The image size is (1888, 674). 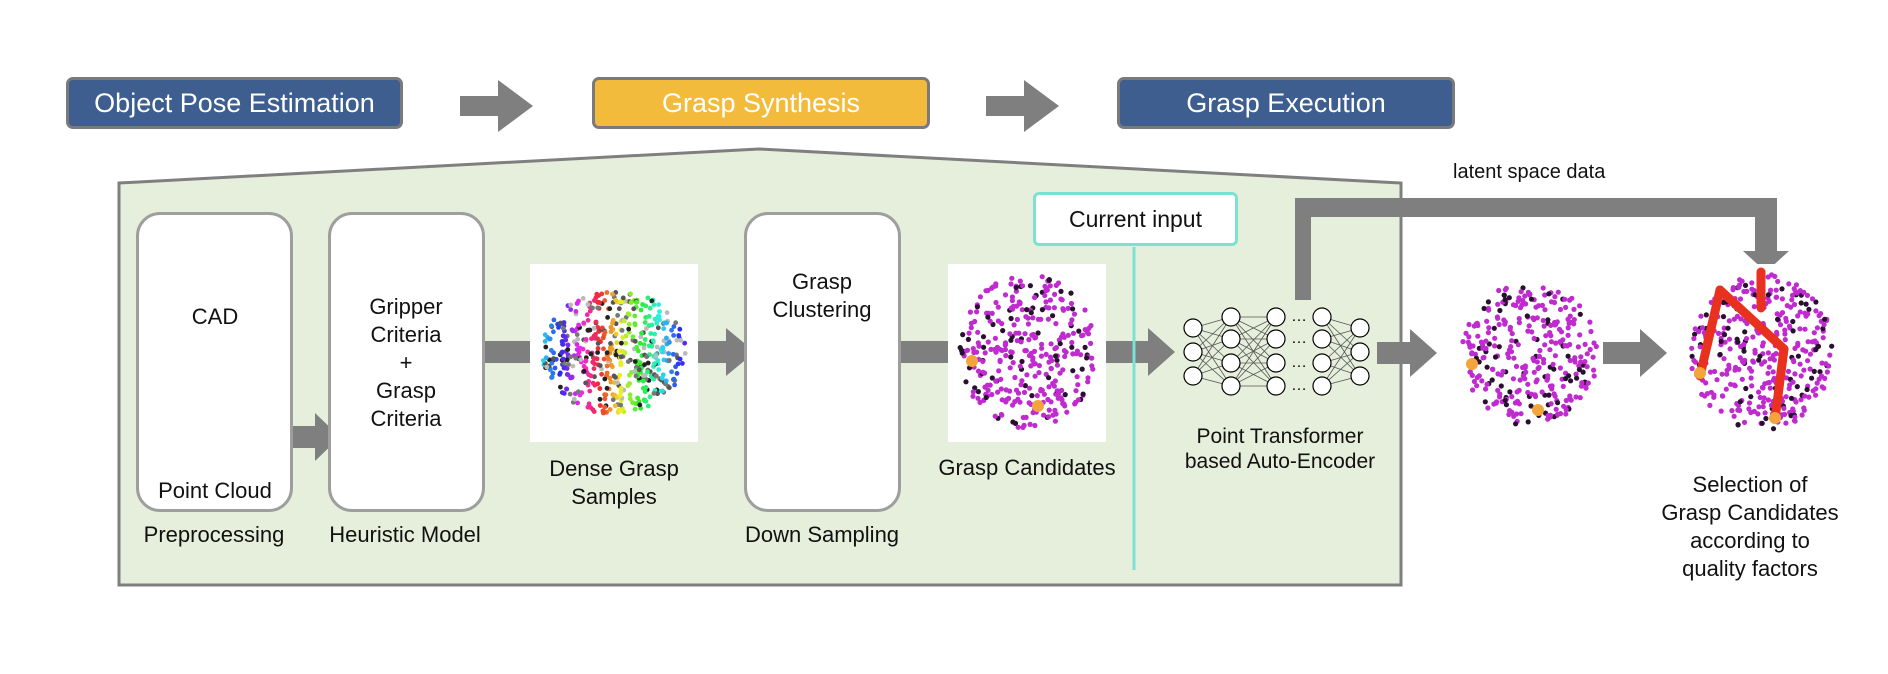 What do you see at coordinates (406, 362) in the screenshot?
I see `heuristic-model-box` at bounding box center [406, 362].